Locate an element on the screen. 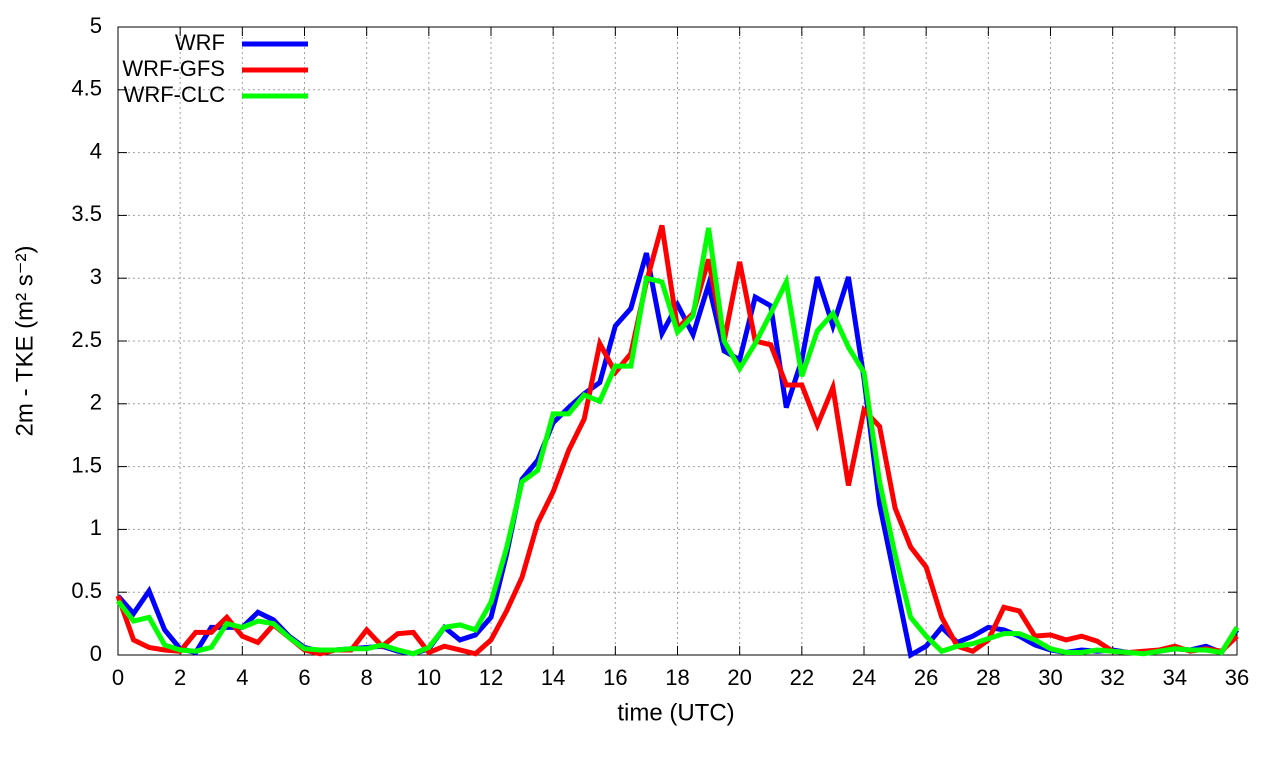 Image resolution: width=1280 pixels, height=760 pixels. y-tick-label: 3 is located at coordinates (96, 276).